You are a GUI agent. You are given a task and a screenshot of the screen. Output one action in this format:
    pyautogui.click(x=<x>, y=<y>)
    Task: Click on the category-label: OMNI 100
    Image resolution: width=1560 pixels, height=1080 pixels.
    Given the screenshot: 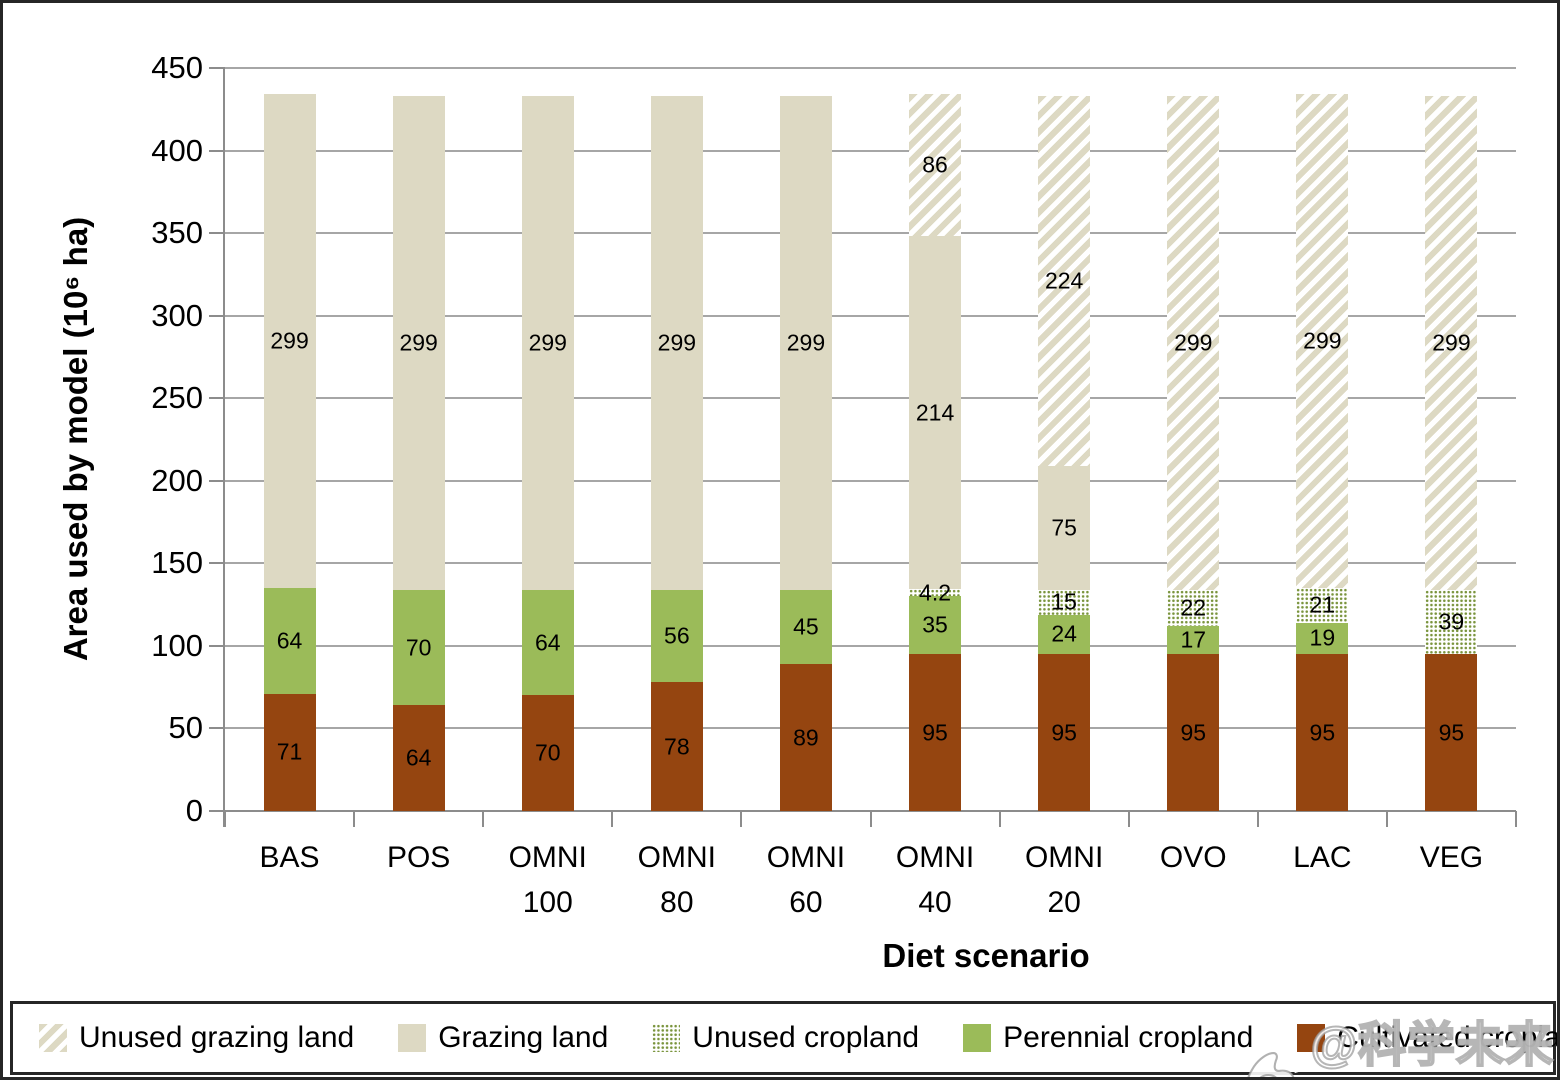 What is the action you would take?
    pyautogui.click(x=547, y=880)
    